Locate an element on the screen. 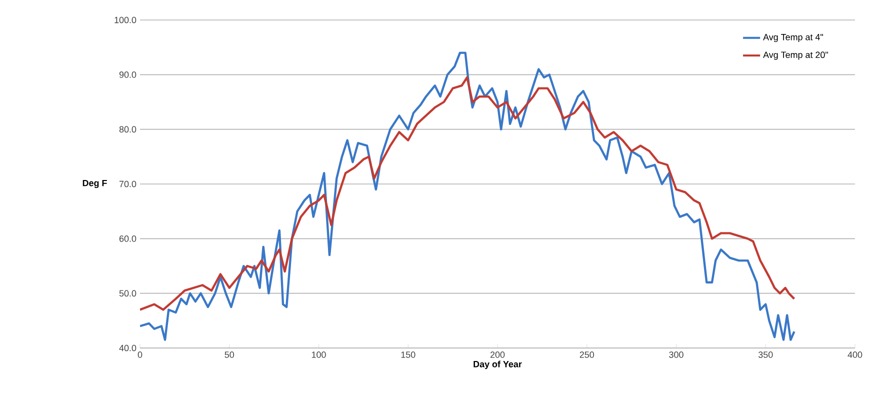 The width and height of the screenshot is (878, 407). y-tick-label: 40.0 is located at coordinates (127, 348).